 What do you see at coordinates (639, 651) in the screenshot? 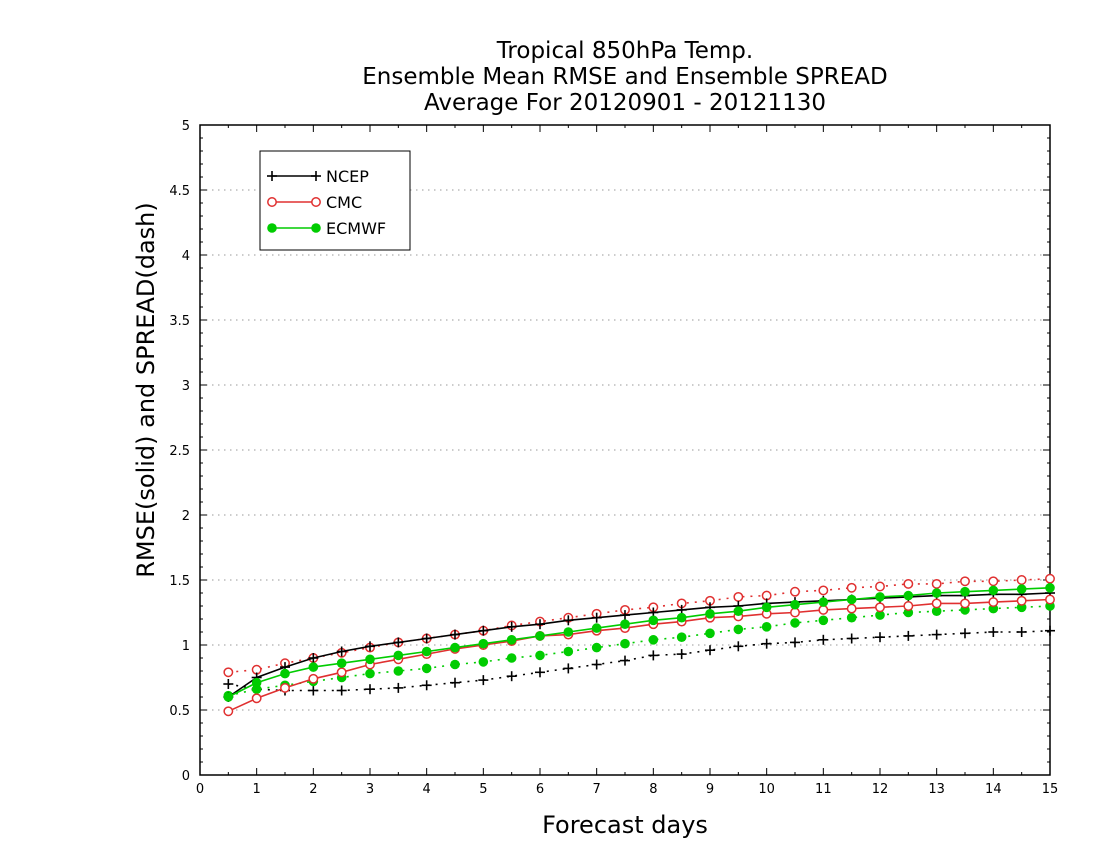
I see `series-line` at bounding box center [639, 651].